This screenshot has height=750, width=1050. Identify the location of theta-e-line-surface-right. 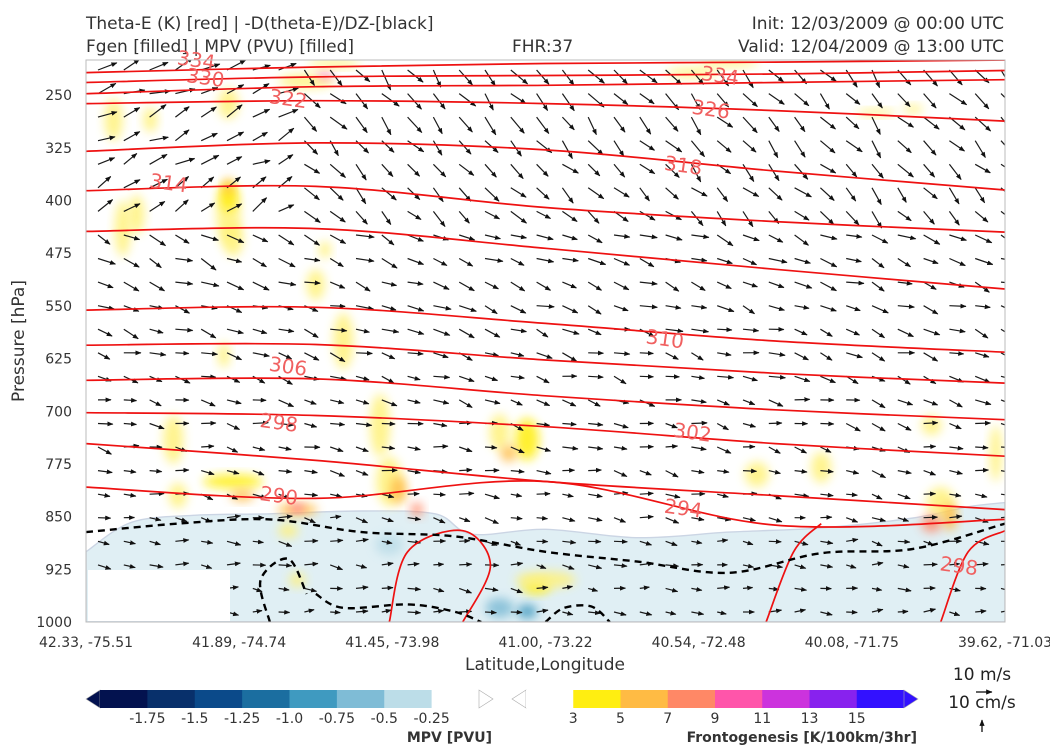
(793, 572).